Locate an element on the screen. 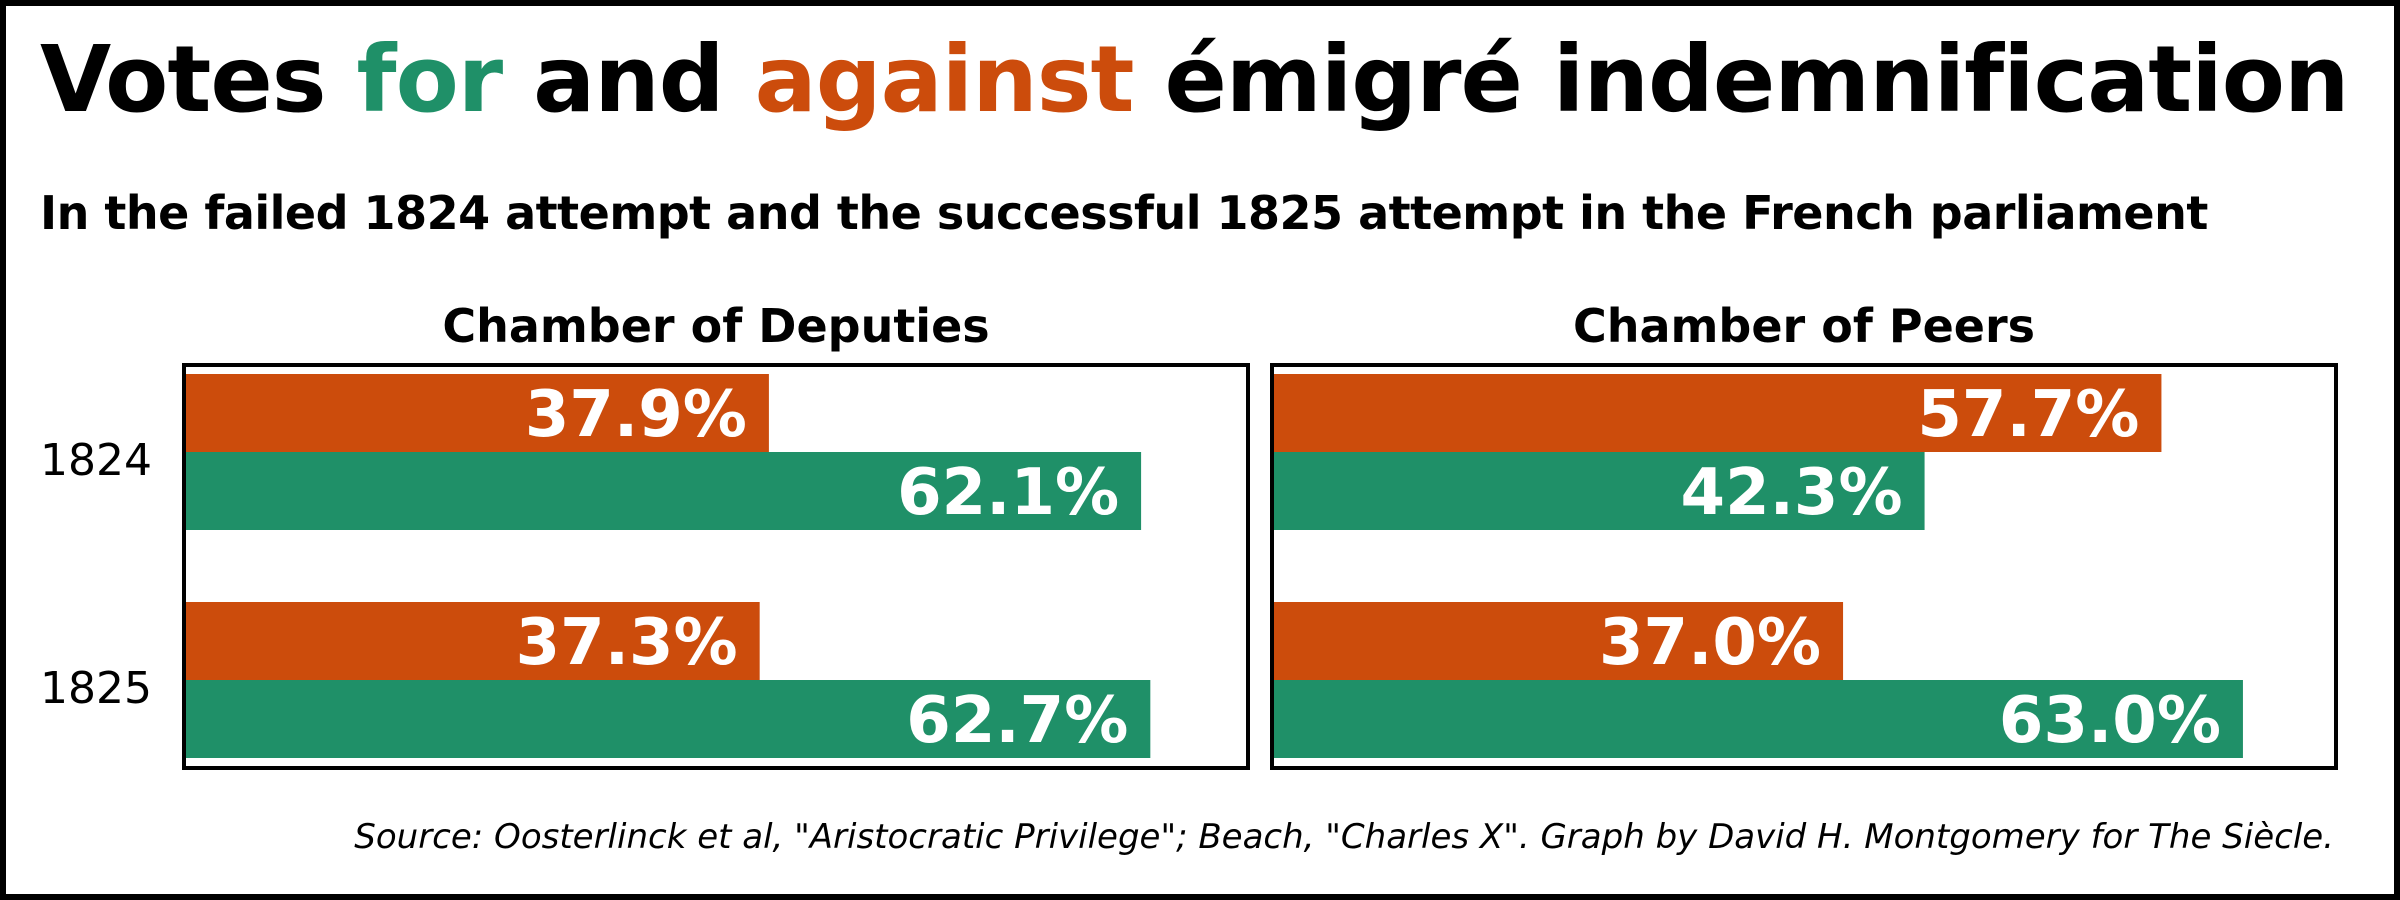  title-for-word: for is located at coordinates (430, 79).